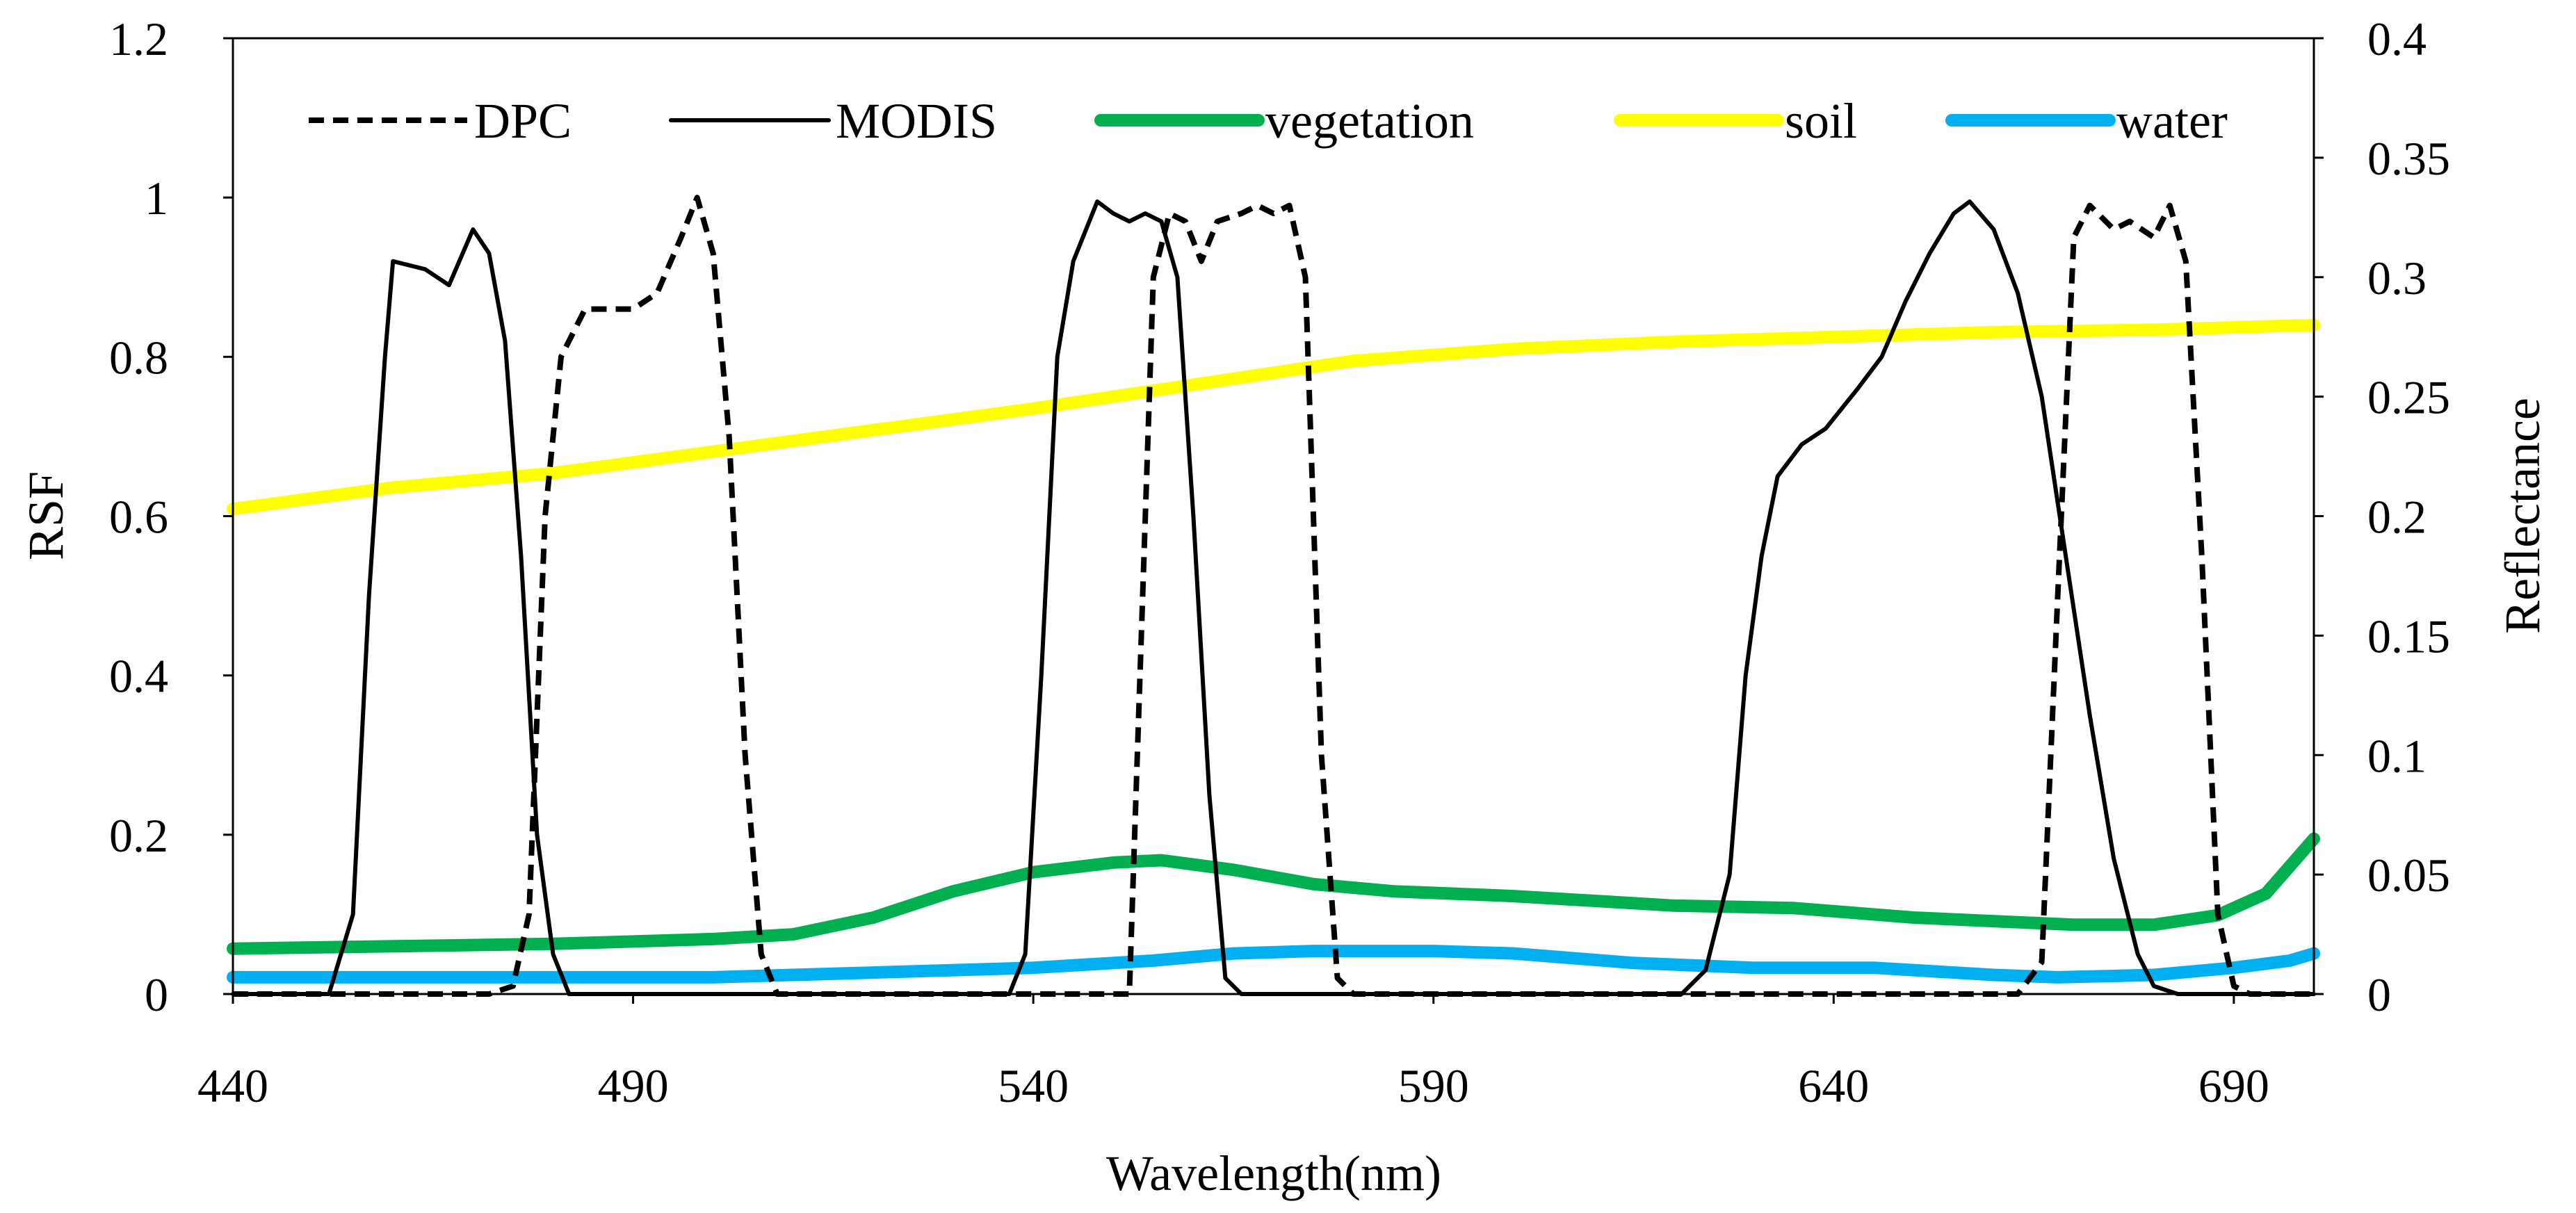 This screenshot has width=2576, height=1213. What do you see at coordinates (1273, 964) in the screenshot?
I see `series-water-line` at bounding box center [1273, 964].